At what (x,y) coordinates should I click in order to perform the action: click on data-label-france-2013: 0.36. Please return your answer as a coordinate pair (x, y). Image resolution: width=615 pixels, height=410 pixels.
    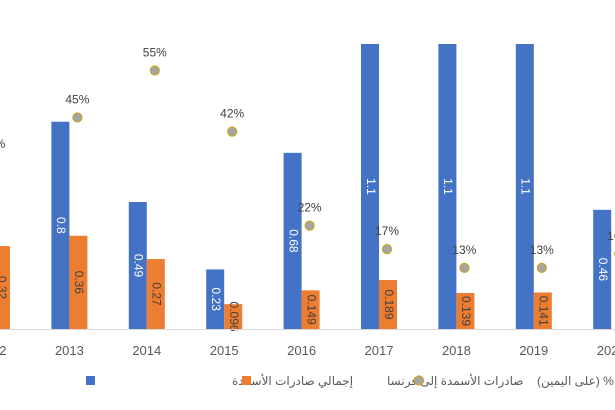
    Looking at the image, I should click on (79, 283).